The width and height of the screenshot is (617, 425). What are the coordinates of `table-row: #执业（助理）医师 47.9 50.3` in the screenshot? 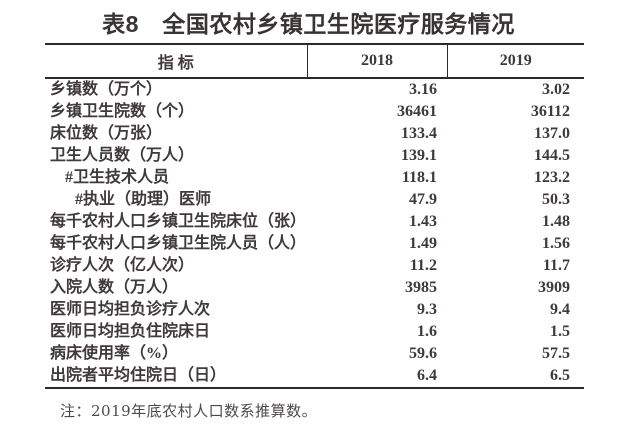 It's located at (314, 200).